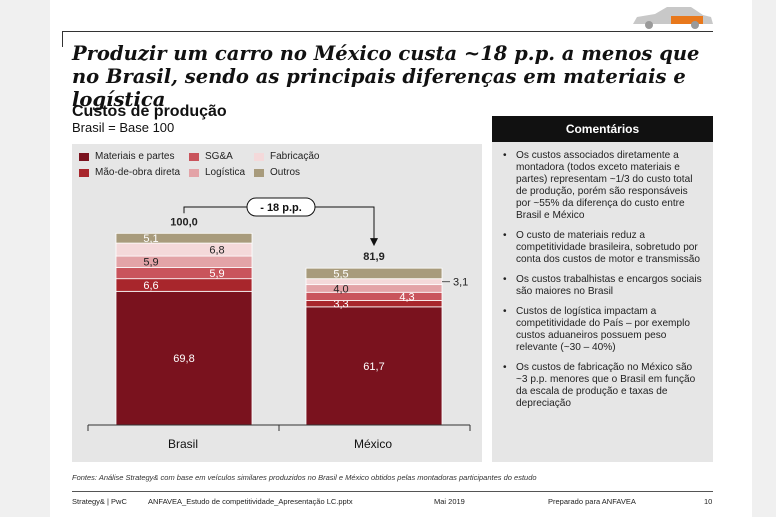 This screenshot has width=776, height=517. I want to click on value-label: 61,7, so click(373, 367).